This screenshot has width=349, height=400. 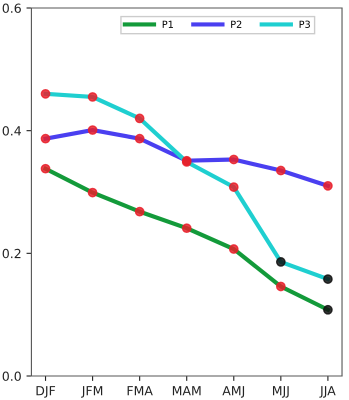 I want to click on x-tick-label: MAM, so click(x=186, y=391).